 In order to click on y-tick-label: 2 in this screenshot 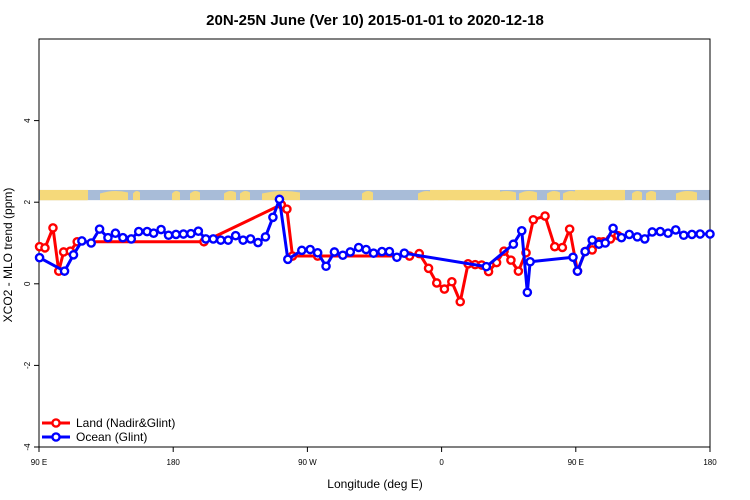, I will do `click(27, 201)`.